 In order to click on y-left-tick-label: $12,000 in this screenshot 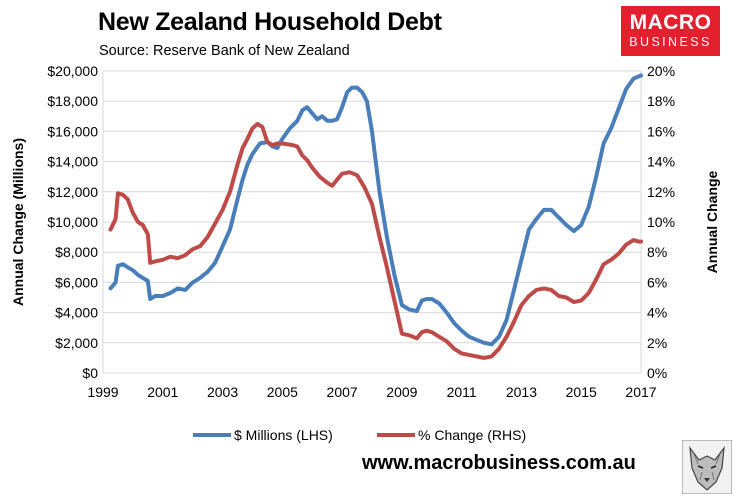, I will do `click(72, 192)`.